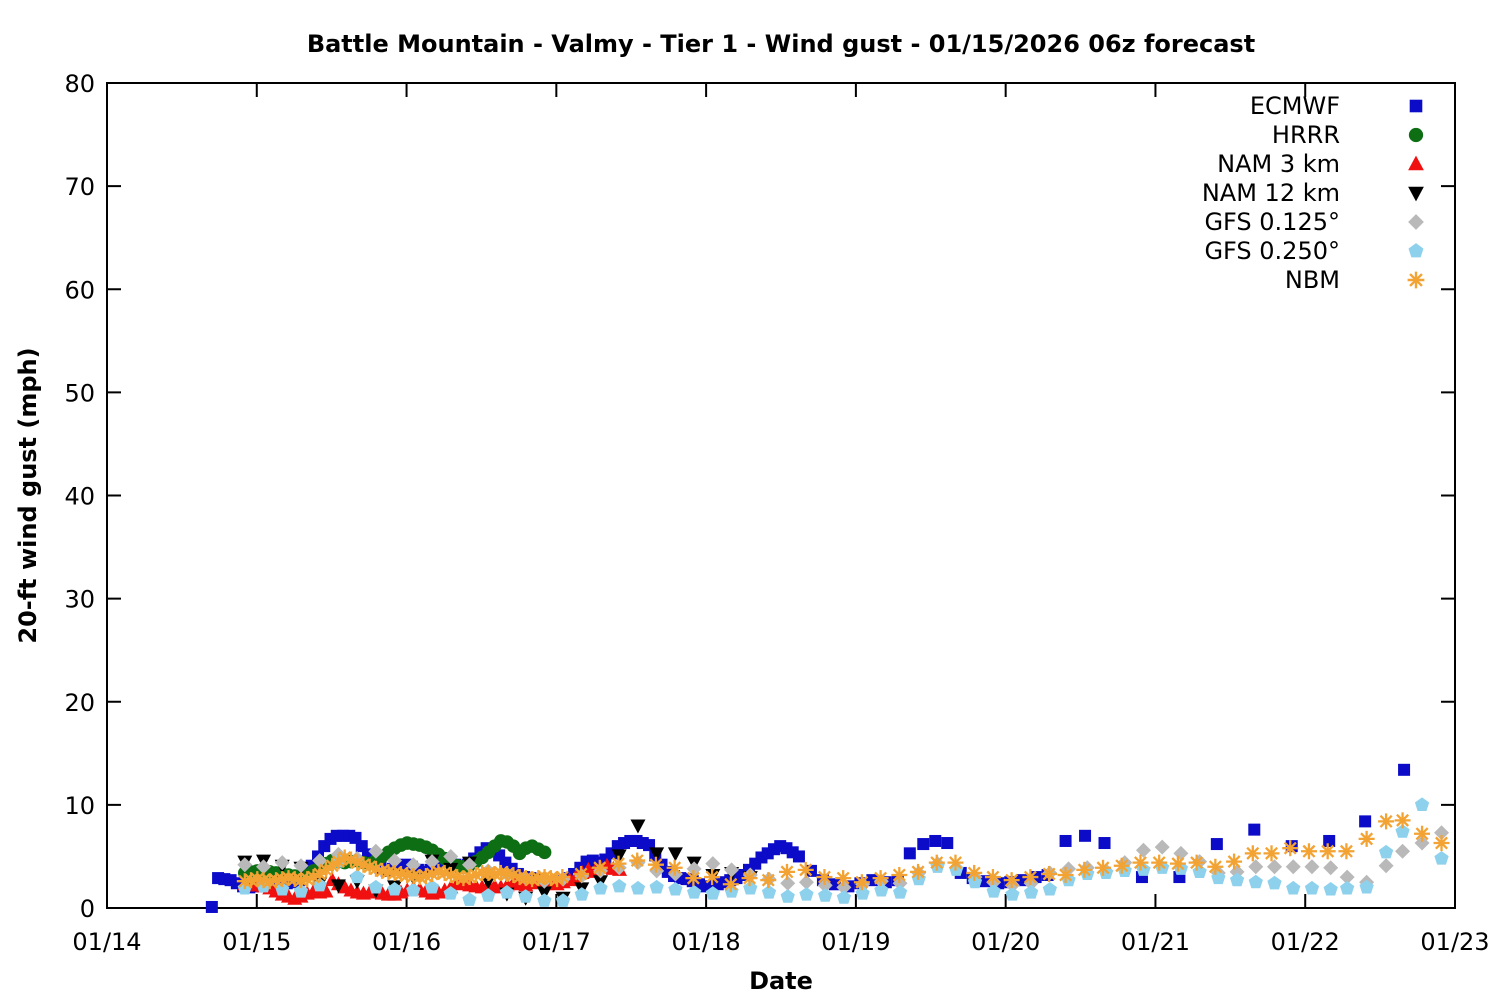 This screenshot has height=1000, width=1500. What do you see at coordinates (28, 495) in the screenshot?
I see `y-axis-label: 20-ft wind gust (mph)` at bounding box center [28, 495].